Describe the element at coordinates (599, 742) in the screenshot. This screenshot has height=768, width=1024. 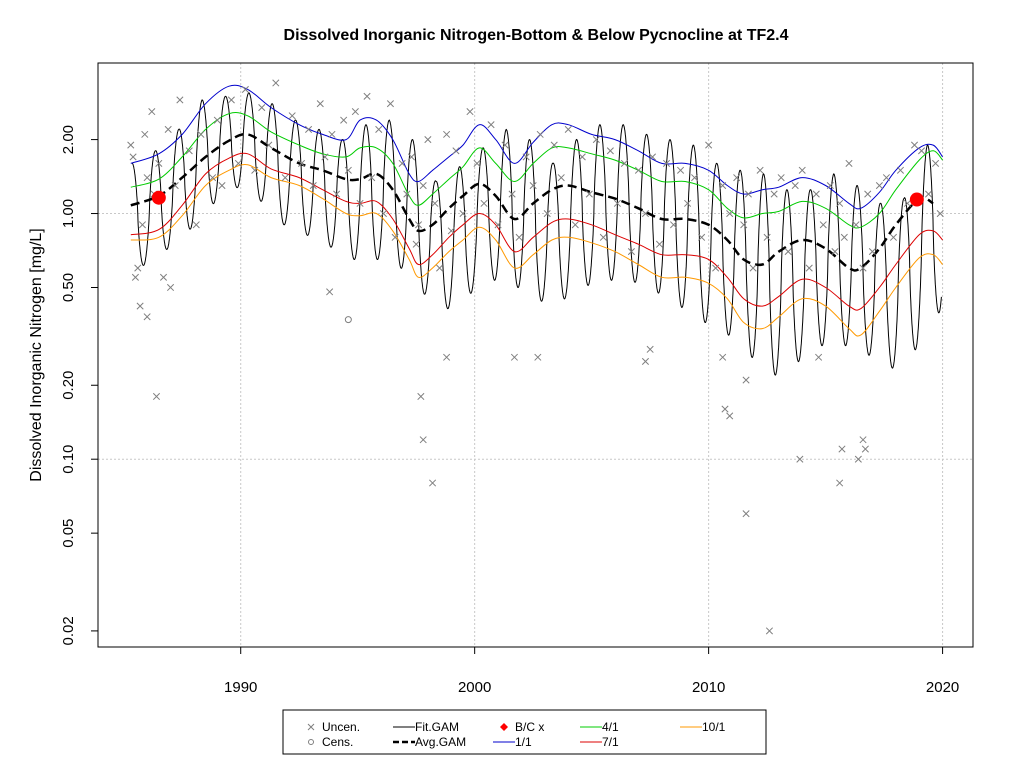
I see `legend-item-7-1: 7/1` at that location.